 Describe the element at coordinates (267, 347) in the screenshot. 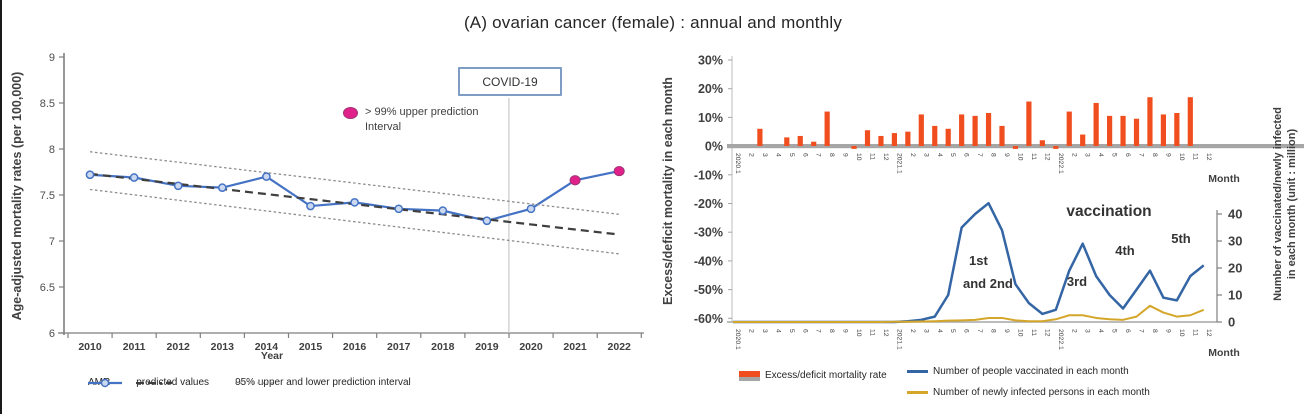

I see `svg-text: 2014` at that location.